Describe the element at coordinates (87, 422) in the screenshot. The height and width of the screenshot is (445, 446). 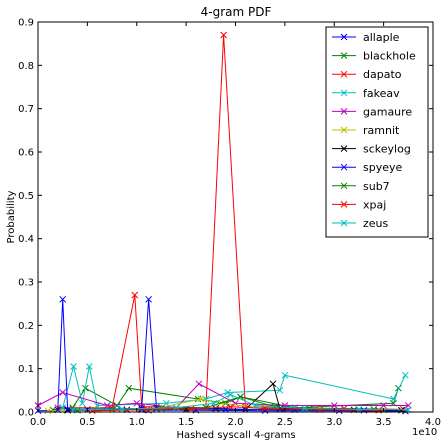
I see `x-tick-label: 0.5` at that location.